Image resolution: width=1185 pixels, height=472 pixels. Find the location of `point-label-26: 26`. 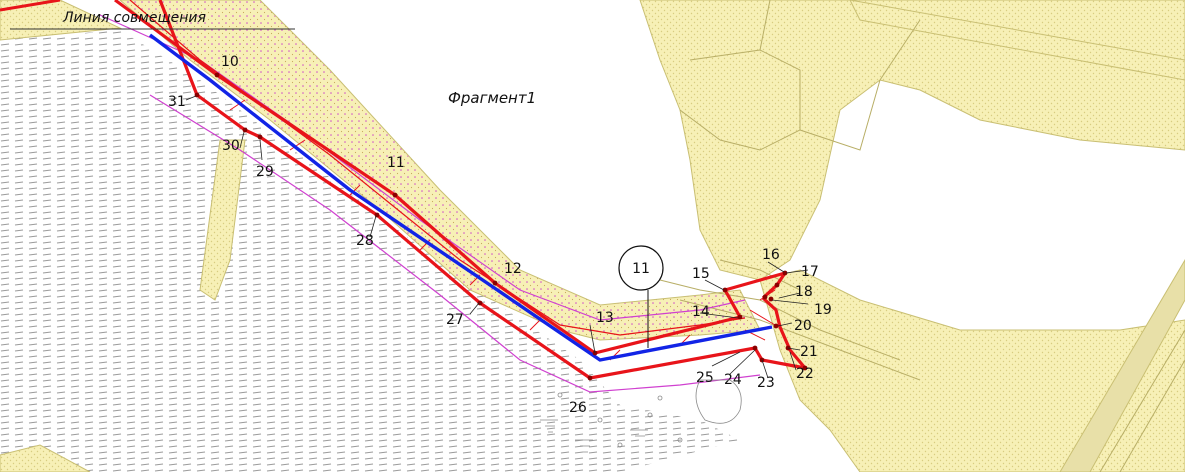

point-label-26: 26 is located at coordinates (578, 408).